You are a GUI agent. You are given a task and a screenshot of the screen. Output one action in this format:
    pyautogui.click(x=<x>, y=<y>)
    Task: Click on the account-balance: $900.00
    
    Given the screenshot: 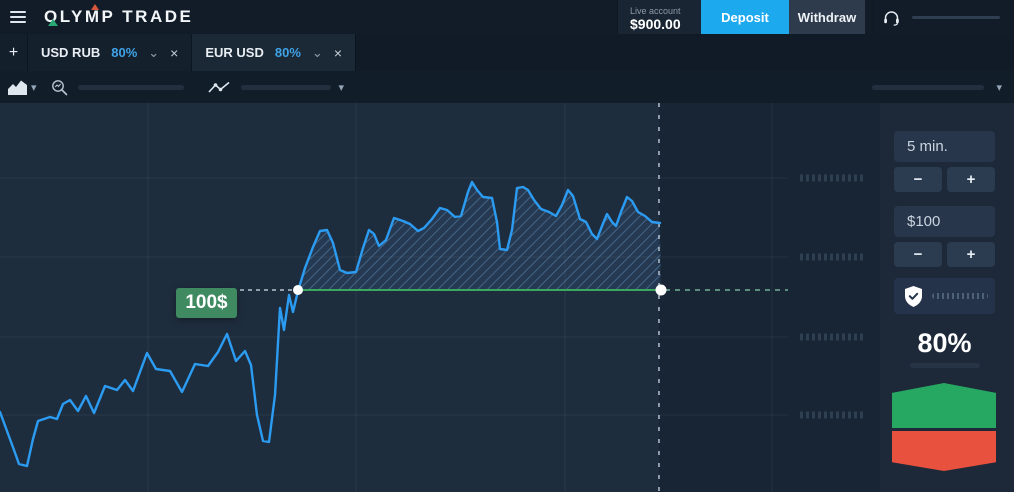 What is the action you would take?
    pyautogui.click(x=655, y=23)
    